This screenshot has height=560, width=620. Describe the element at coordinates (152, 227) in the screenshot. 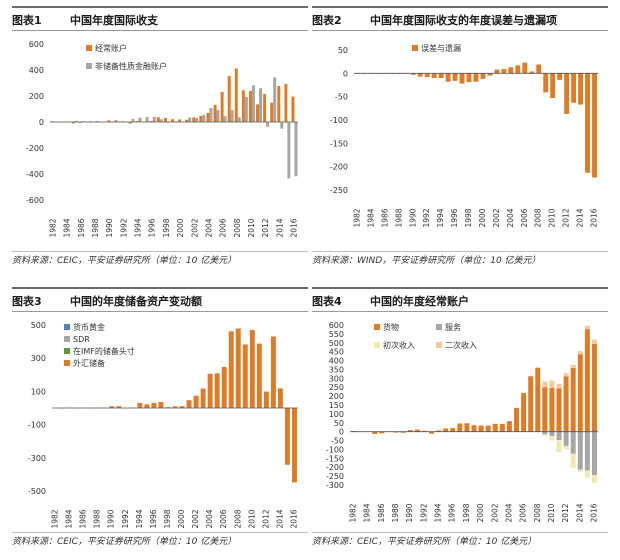

I see `x-tick-label: 1996` at that location.